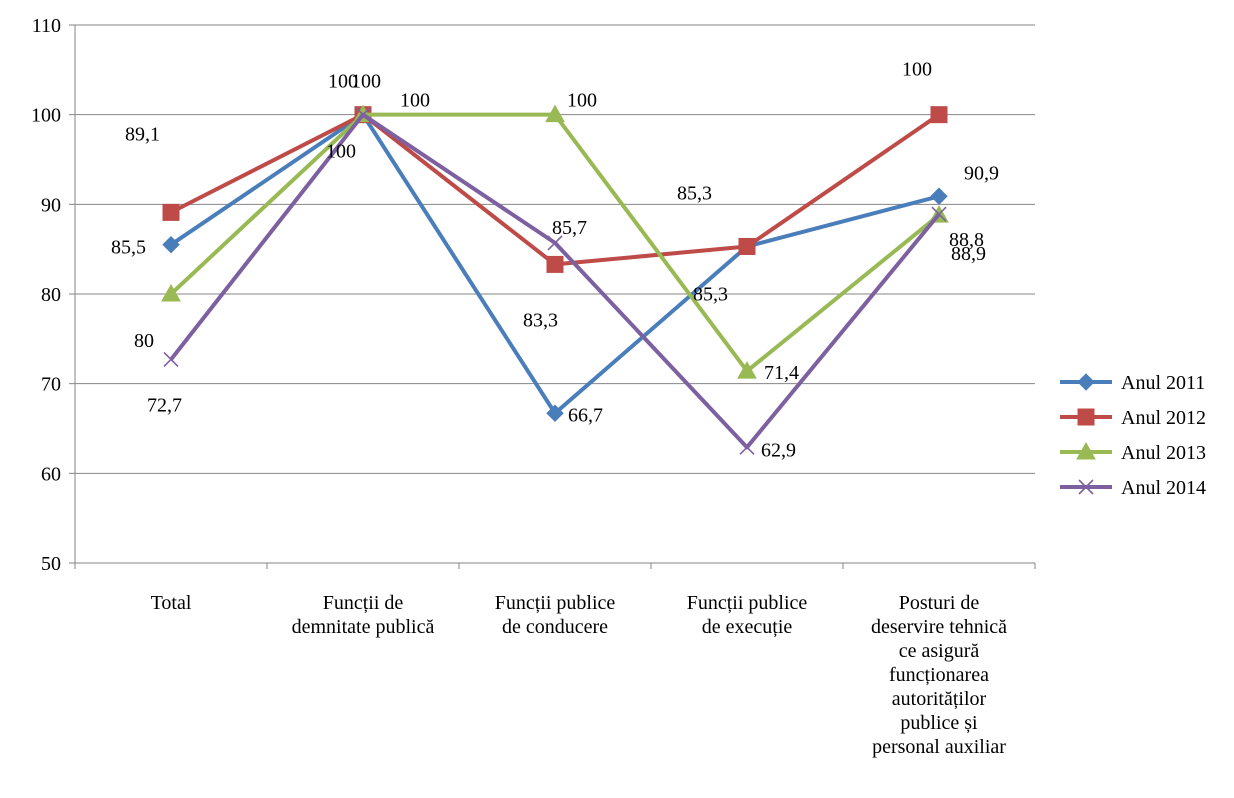 The image size is (1234, 798). What do you see at coordinates (142, 134) in the screenshot?
I see `data-label: 89,1` at bounding box center [142, 134].